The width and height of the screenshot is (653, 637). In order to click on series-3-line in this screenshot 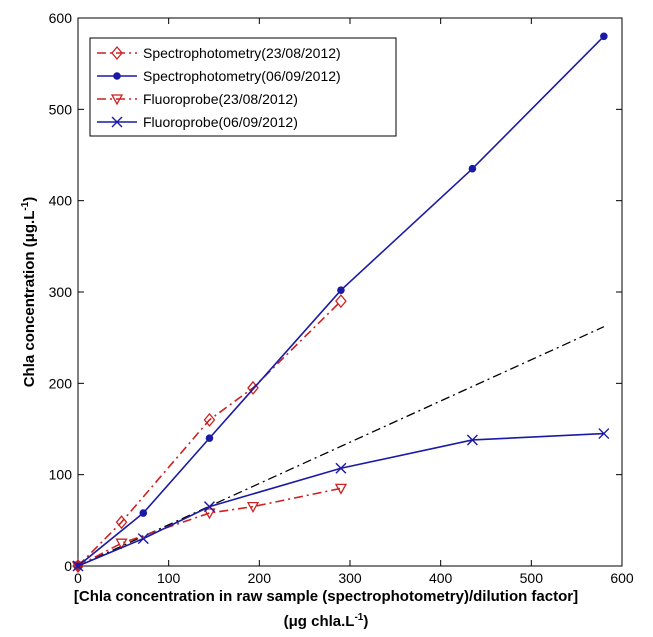, I will do `click(209, 527)`.